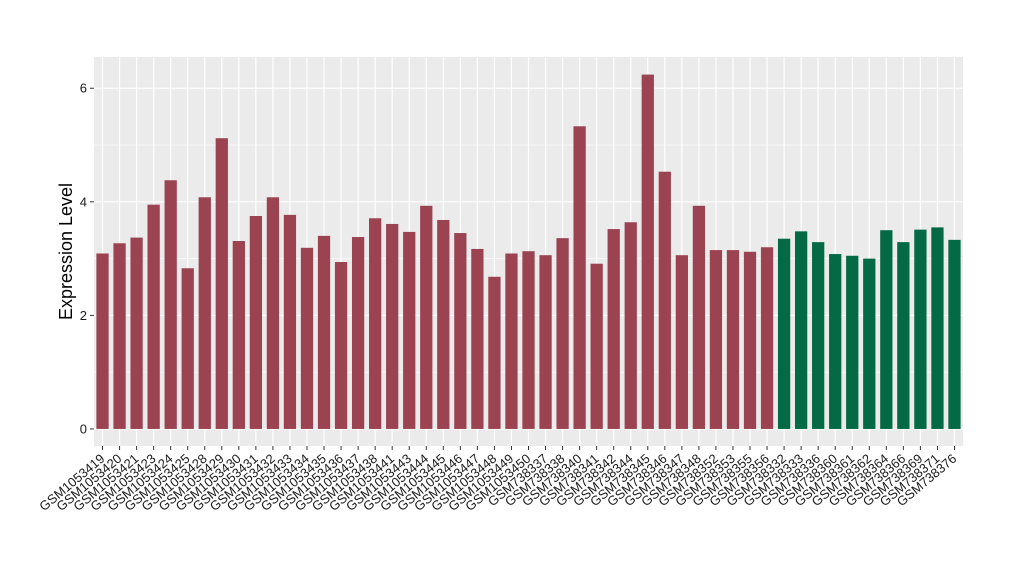 The height and width of the screenshot is (580, 1020). Describe the element at coordinates (562, 333) in the screenshot. I see `bar-GSM738338` at that location.